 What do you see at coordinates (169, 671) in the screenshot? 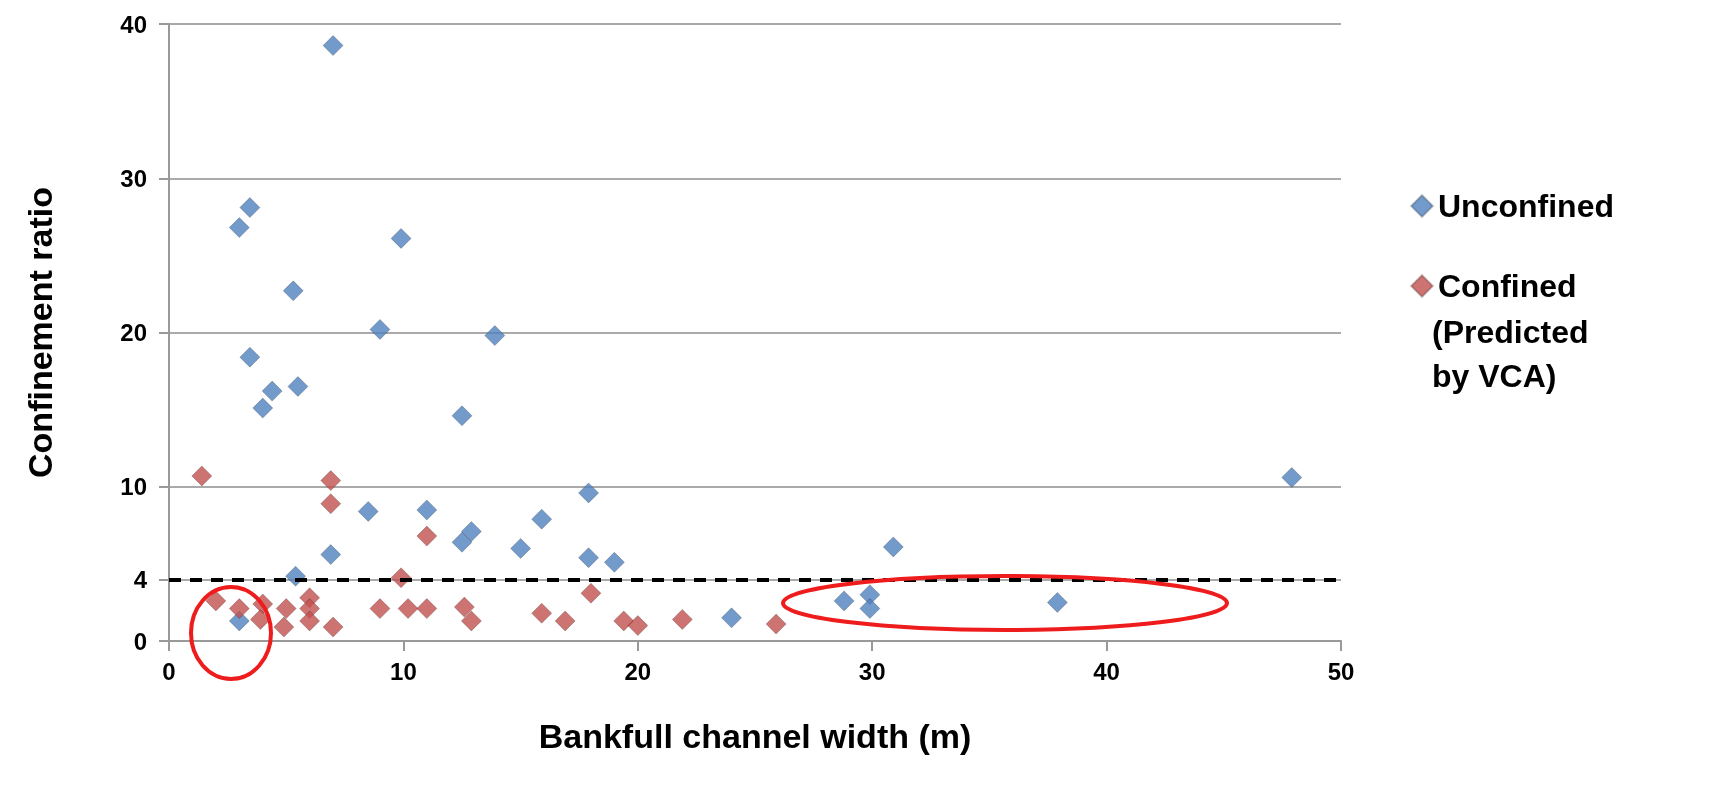
I see `x-tick-label: 0` at bounding box center [169, 671].